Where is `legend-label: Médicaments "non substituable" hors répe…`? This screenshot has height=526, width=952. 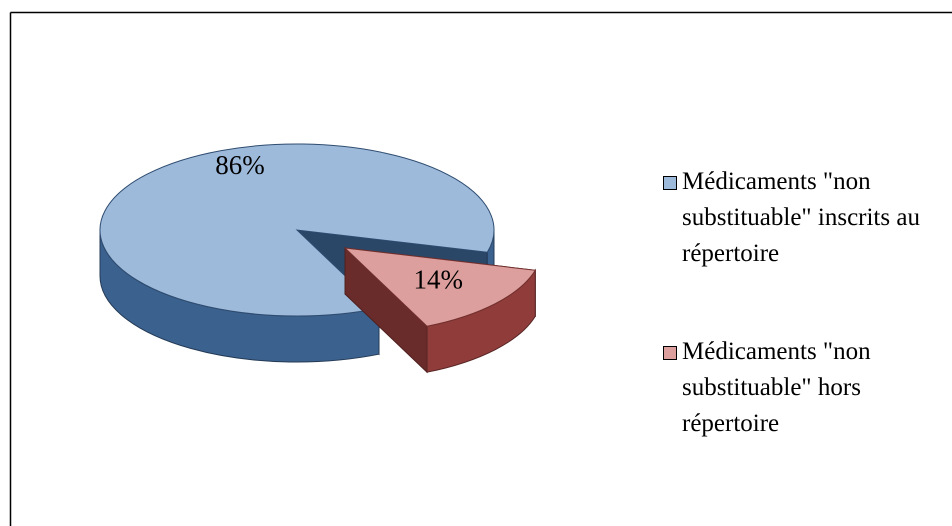
legend-label: Médicaments "non substituable" hors répe… is located at coordinates (776, 387).